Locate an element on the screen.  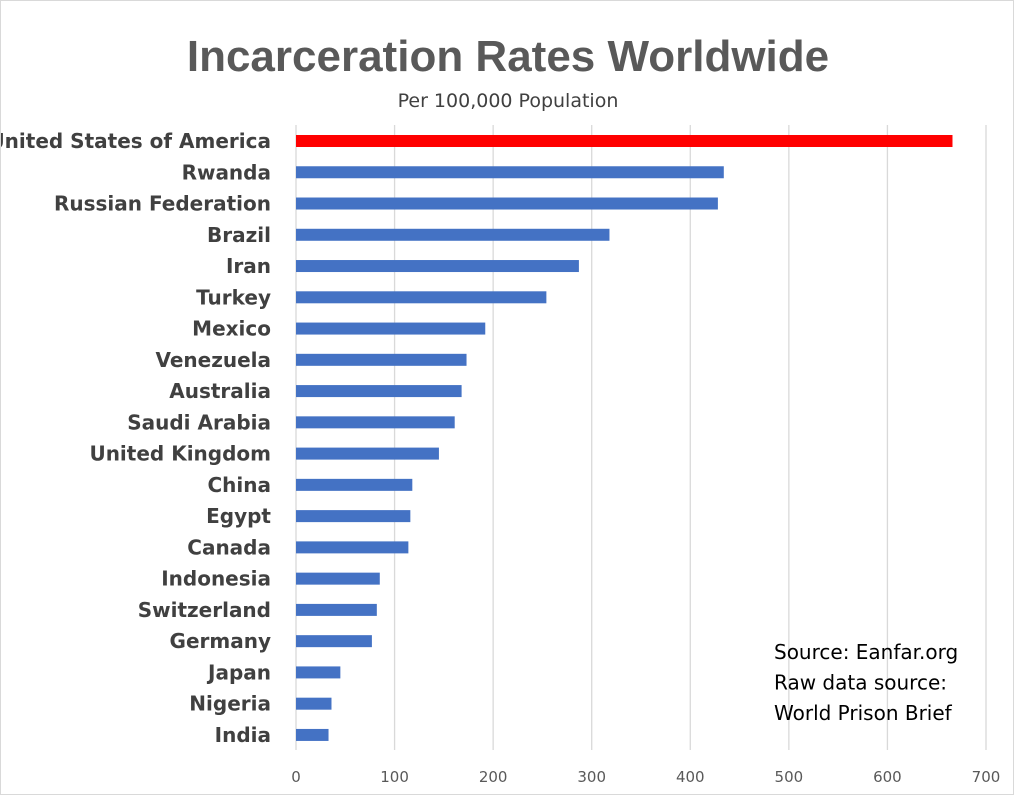
x-tick-label-600: 600 is located at coordinates (887, 777).